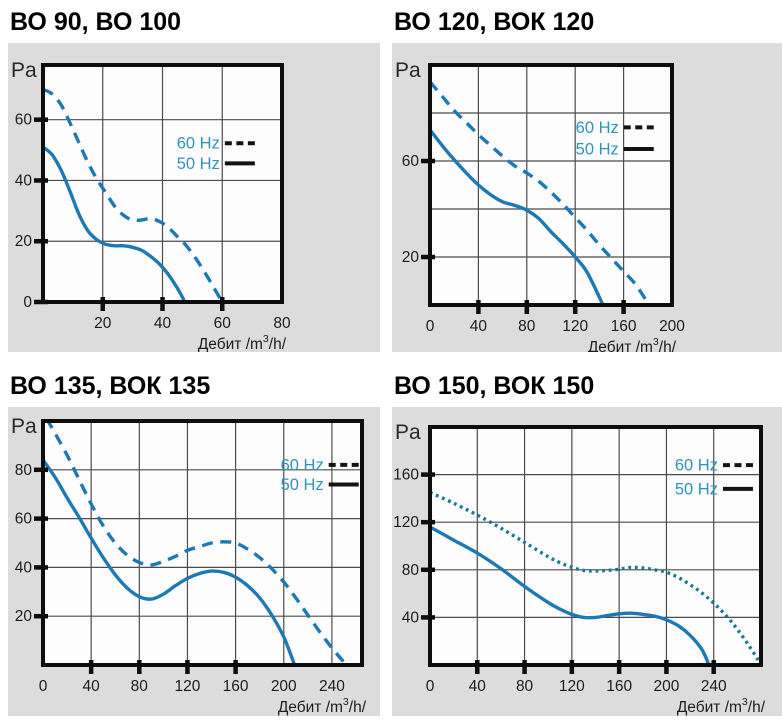 The width and height of the screenshot is (782, 726). I want to click on chart-title-bo-150: ВО 150, ВОК 150, so click(494, 386).